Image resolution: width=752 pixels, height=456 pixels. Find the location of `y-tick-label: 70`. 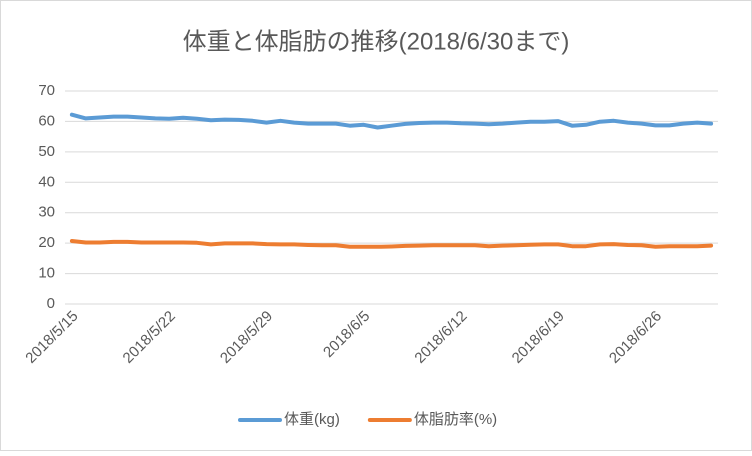

y-tick-label: 70 is located at coordinates (46, 90).